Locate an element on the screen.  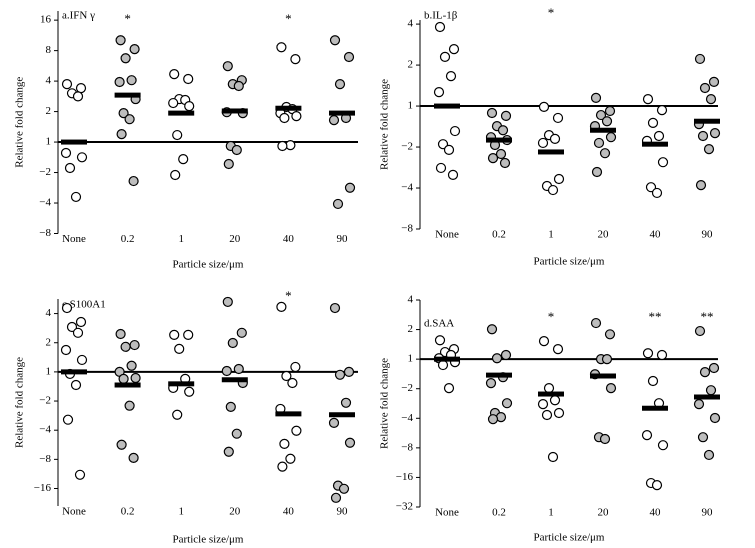
y-tick-label: −8 is located at coordinates (45, 233).